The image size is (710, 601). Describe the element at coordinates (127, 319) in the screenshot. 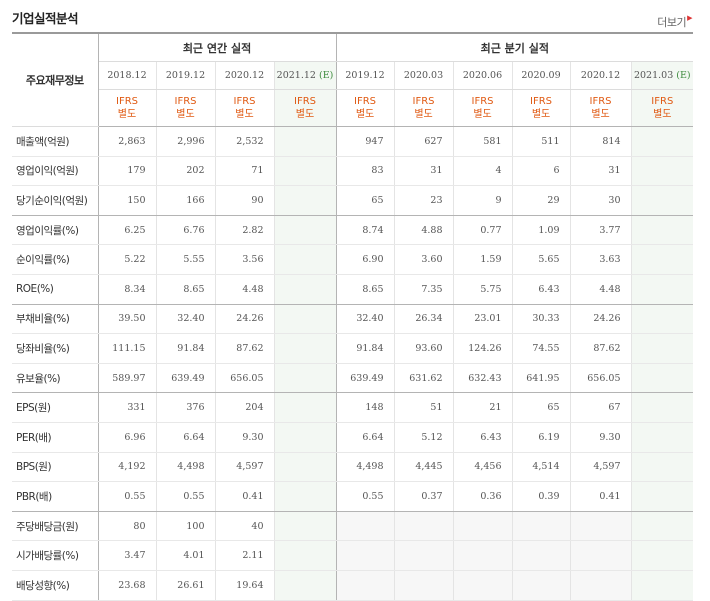

I see `annual-cell: 39.50` at that location.